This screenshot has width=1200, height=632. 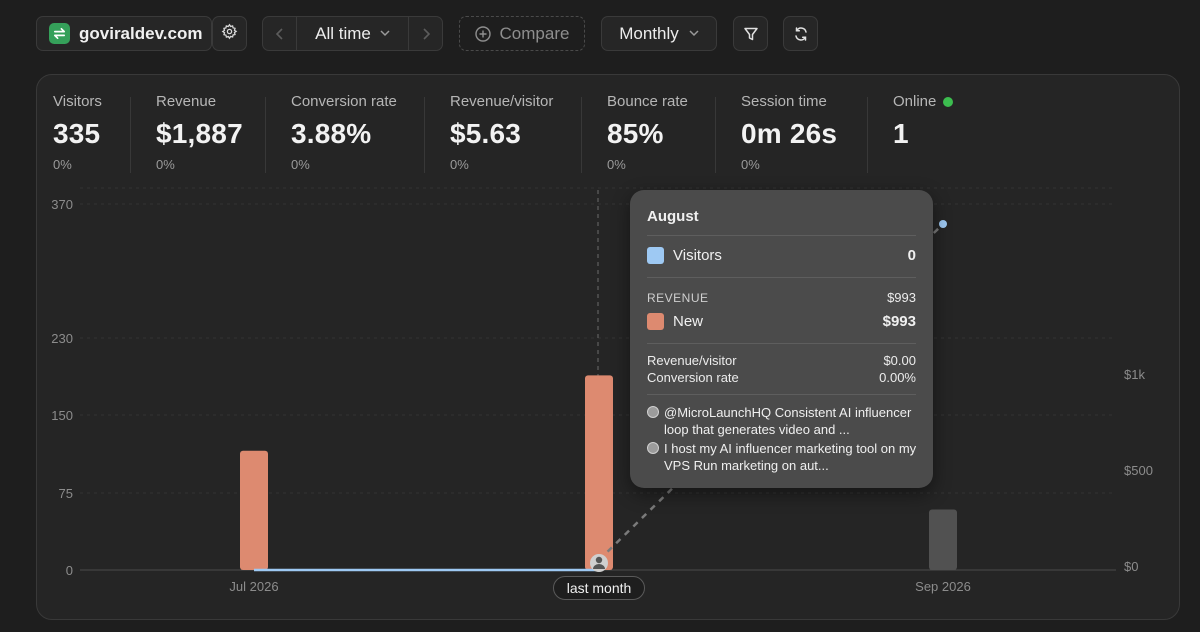 I want to click on metric-value: $5.63, so click(x=486, y=133).